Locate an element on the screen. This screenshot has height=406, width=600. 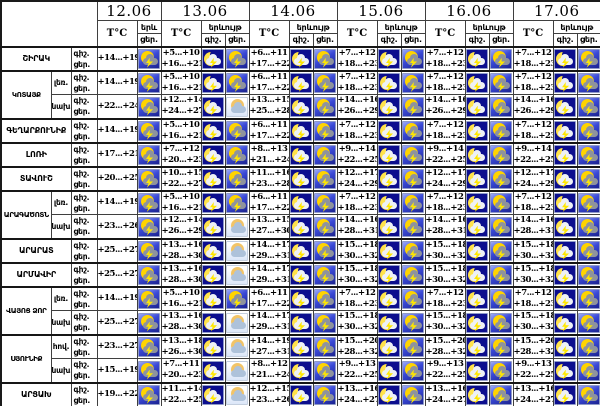
day-temp: +24...+29 is located at coordinates (445, 183).